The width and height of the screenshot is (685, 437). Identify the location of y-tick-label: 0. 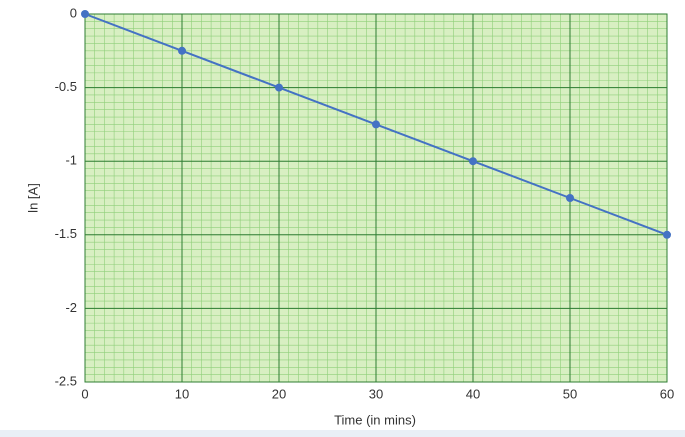
(73, 12).